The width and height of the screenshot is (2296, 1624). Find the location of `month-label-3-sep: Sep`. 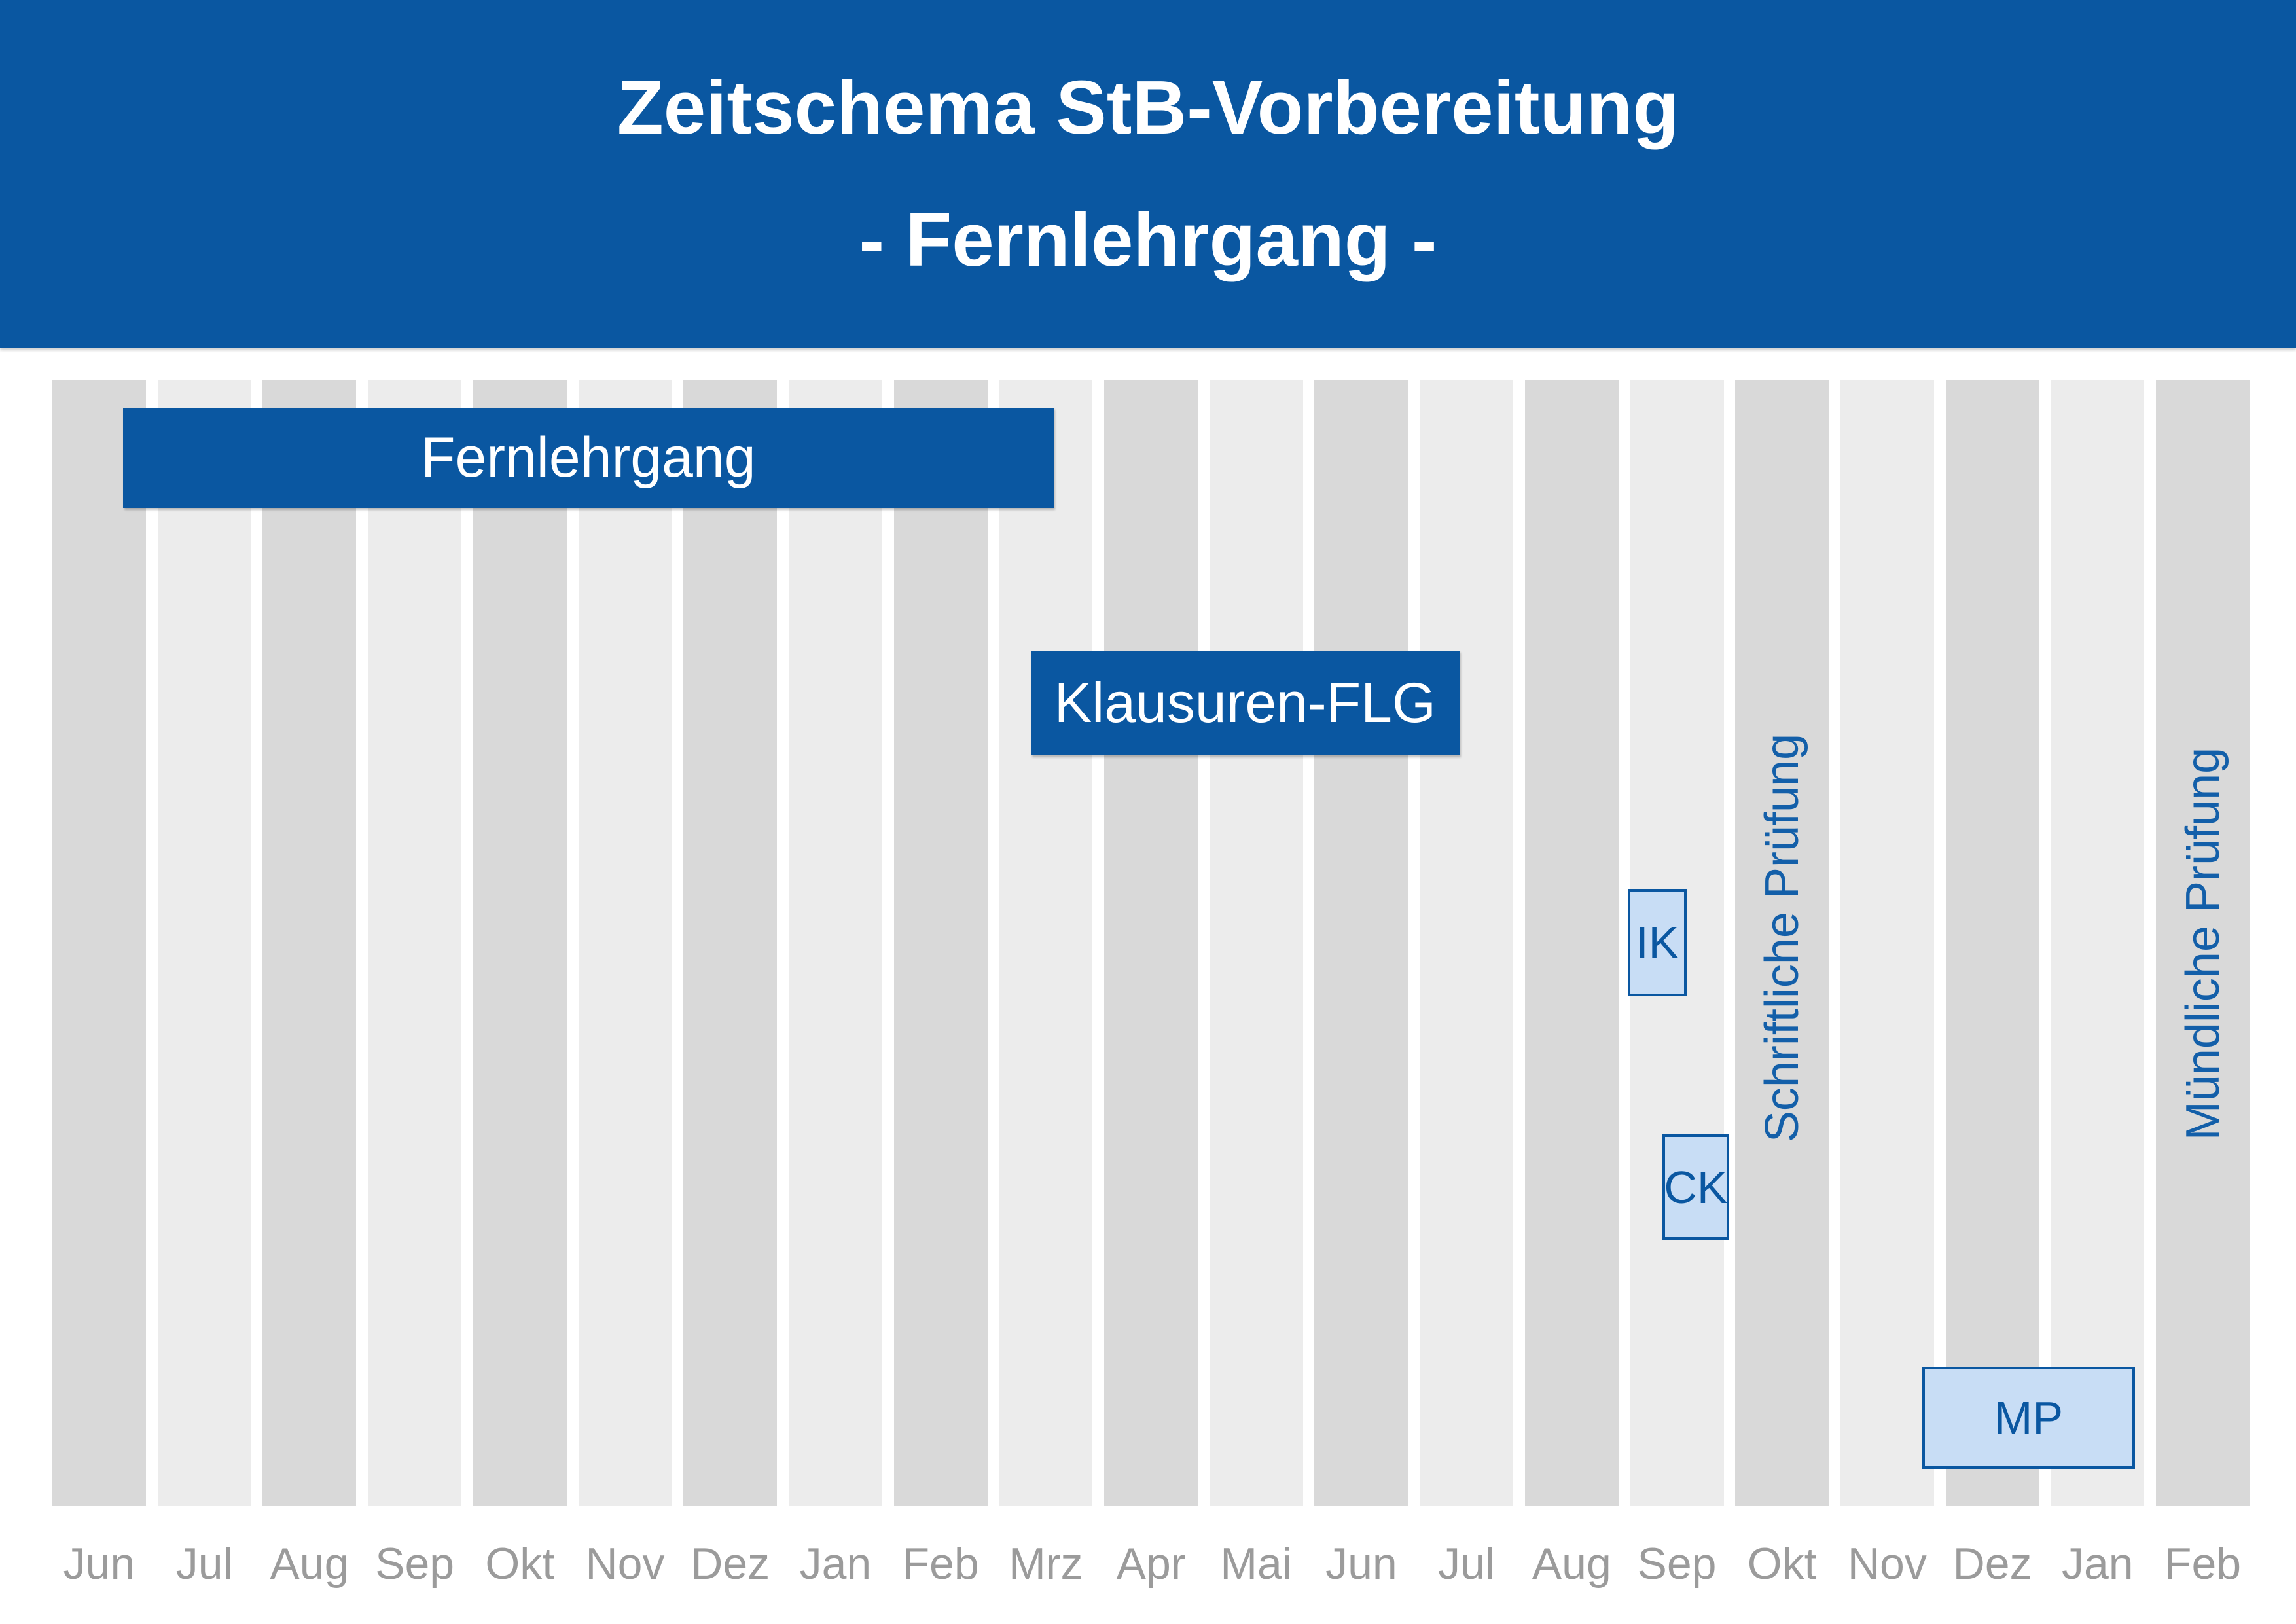

month-label-3-sep: Sep is located at coordinates (415, 1564).